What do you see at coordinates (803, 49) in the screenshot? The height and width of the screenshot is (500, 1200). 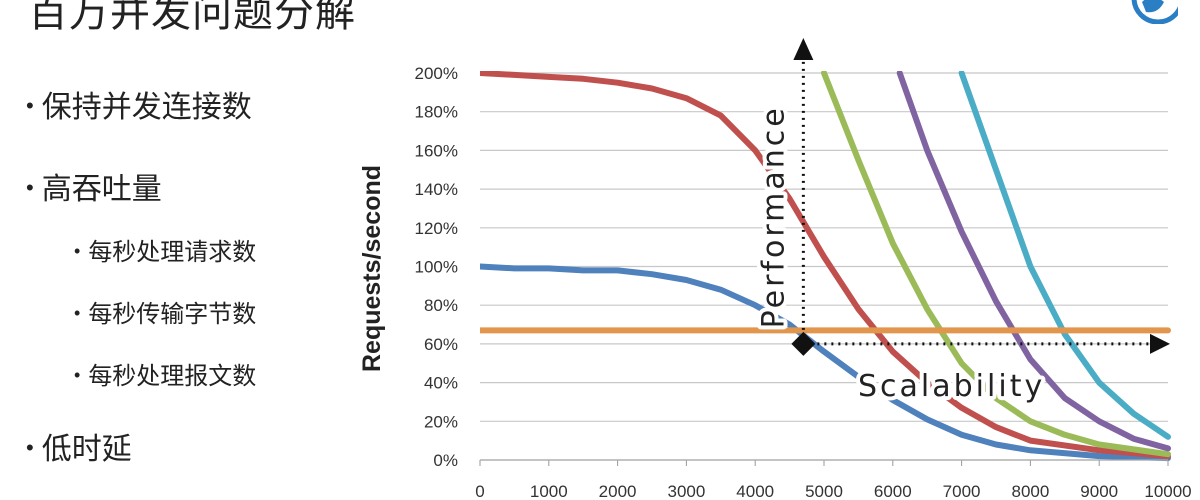 I see `arrow-head-up` at bounding box center [803, 49].